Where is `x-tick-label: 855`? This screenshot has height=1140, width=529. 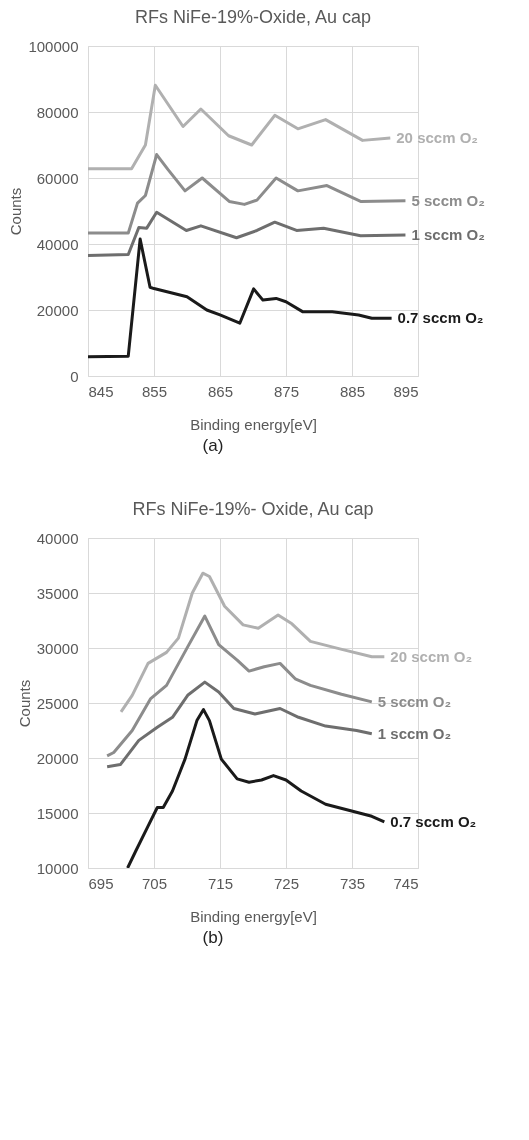 x-tick-label: 855 is located at coordinates (154, 391).